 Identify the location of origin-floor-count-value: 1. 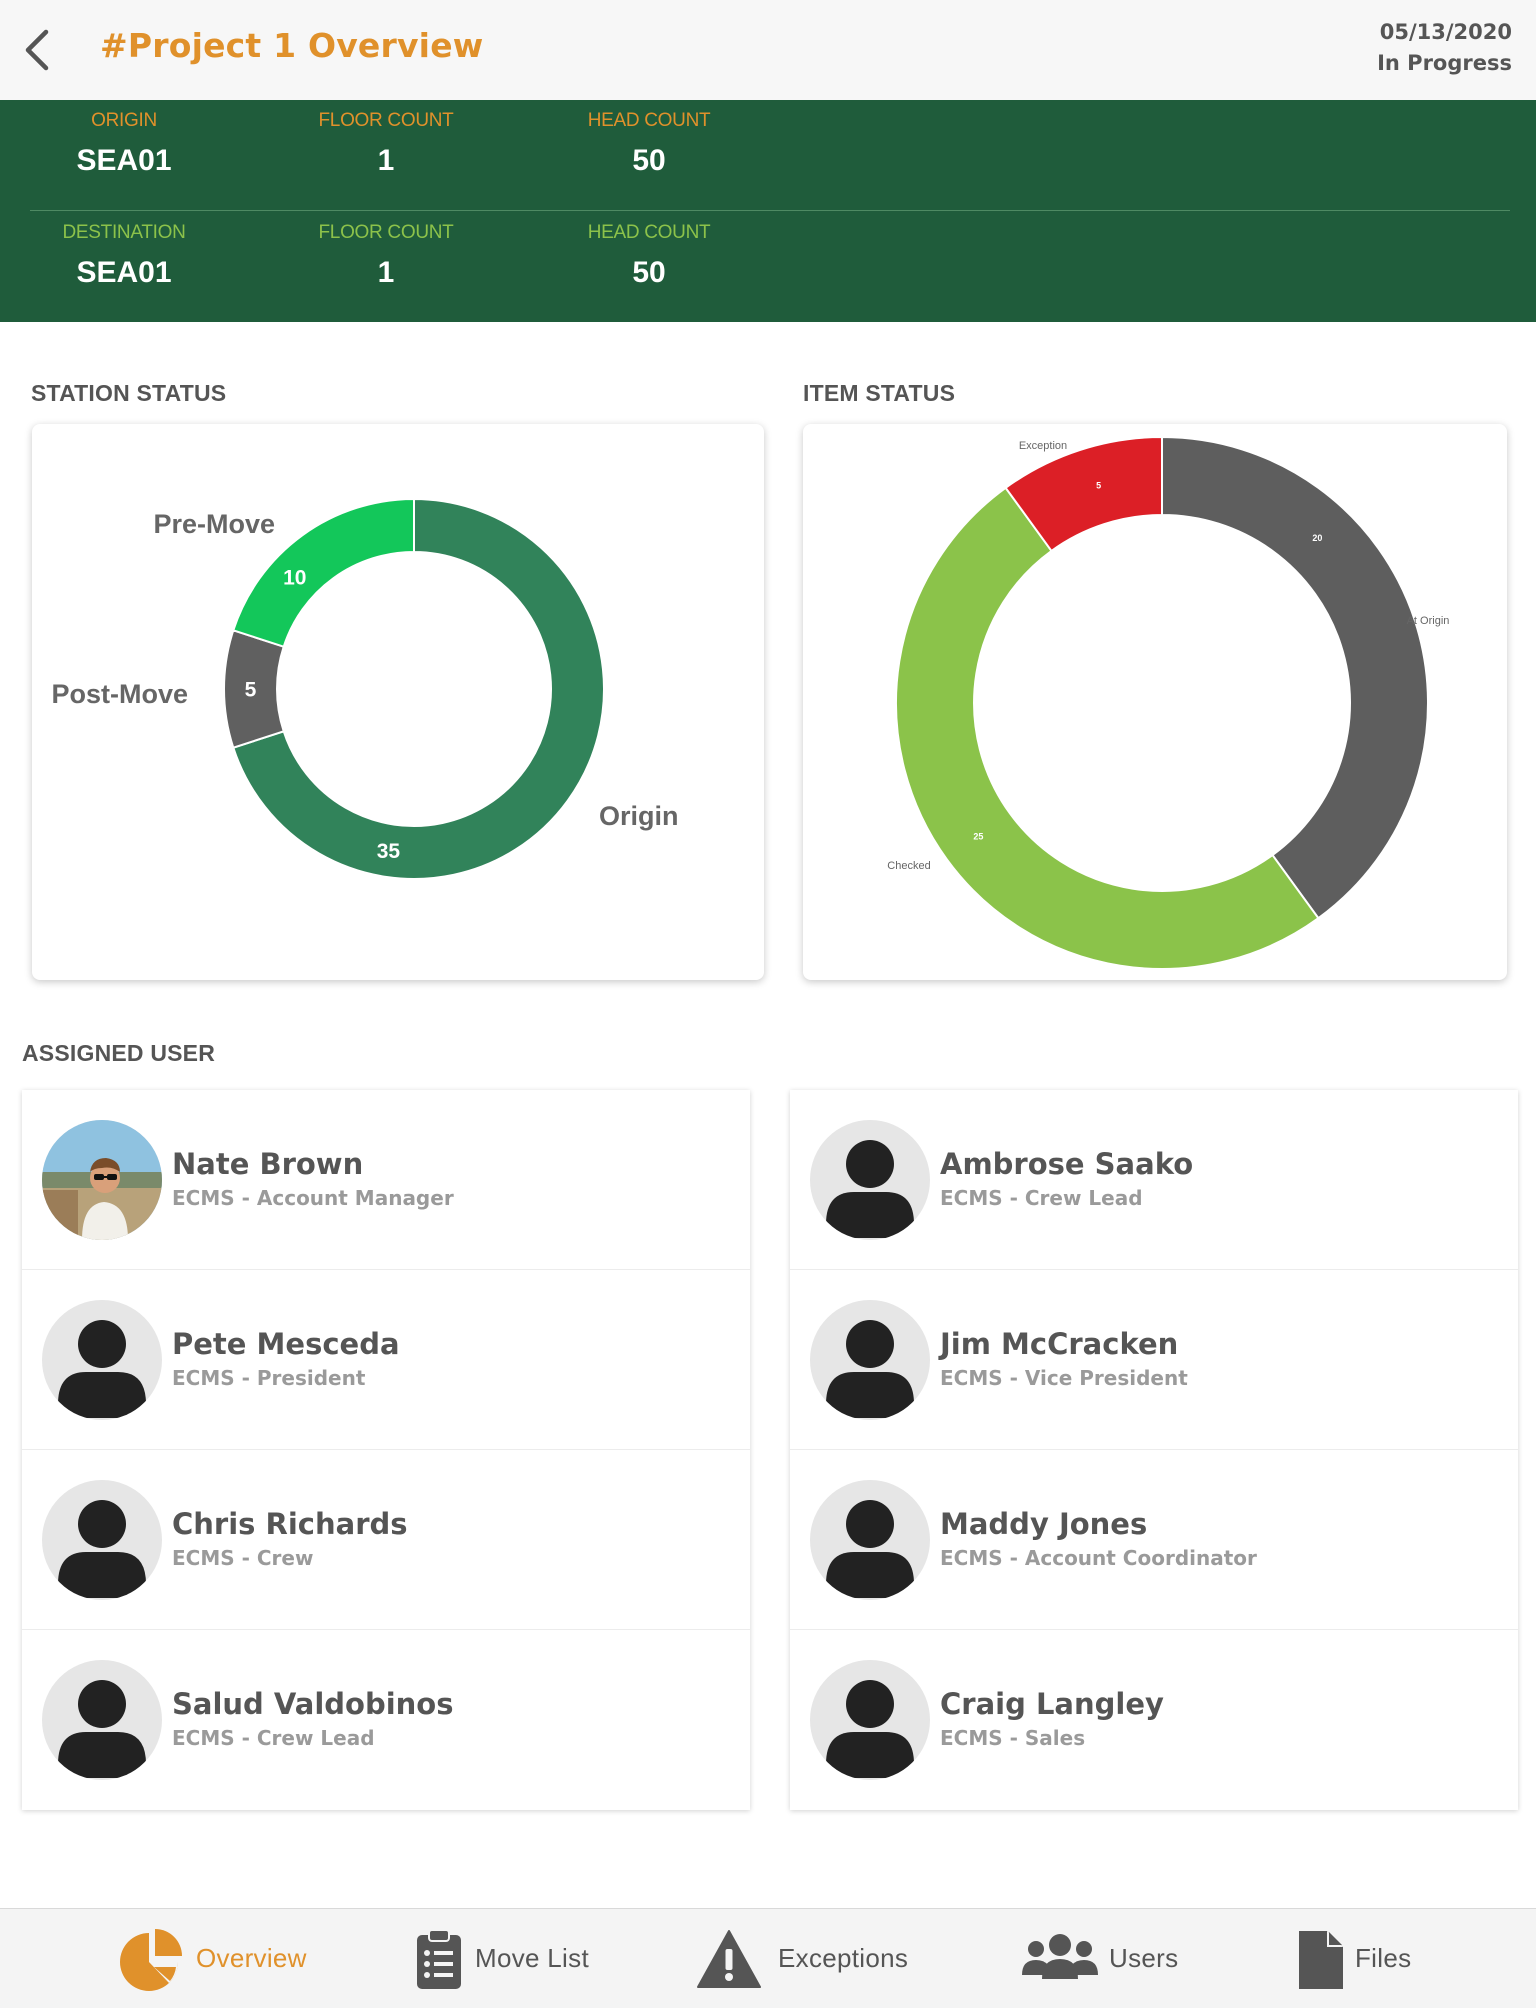
(386, 160).